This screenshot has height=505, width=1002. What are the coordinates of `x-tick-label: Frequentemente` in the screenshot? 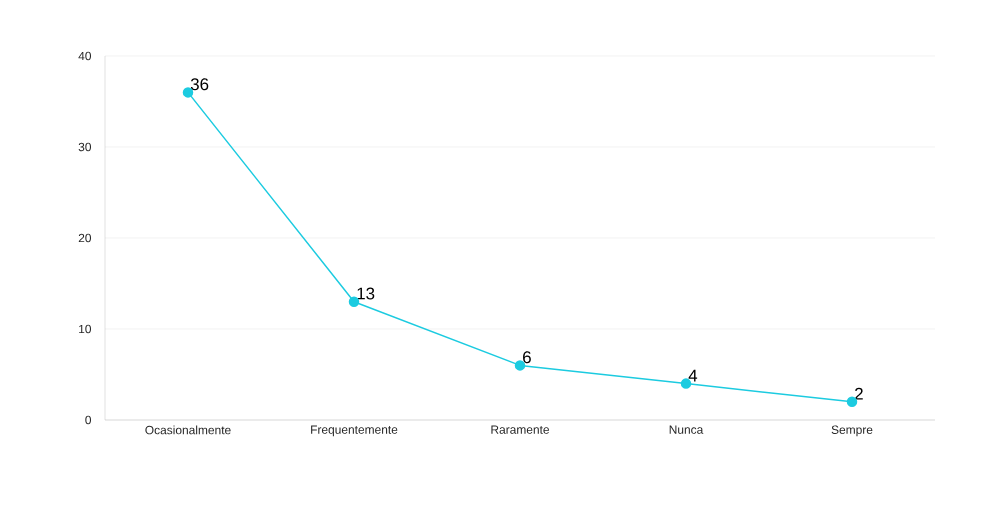 It's located at (354, 431).